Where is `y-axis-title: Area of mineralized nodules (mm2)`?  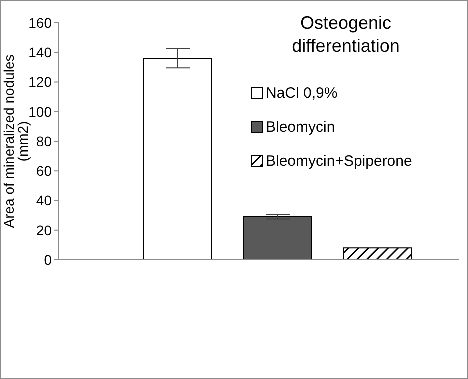
y-axis-title: Area of mineralized nodules (mm2) is located at coordinates (16, 141).